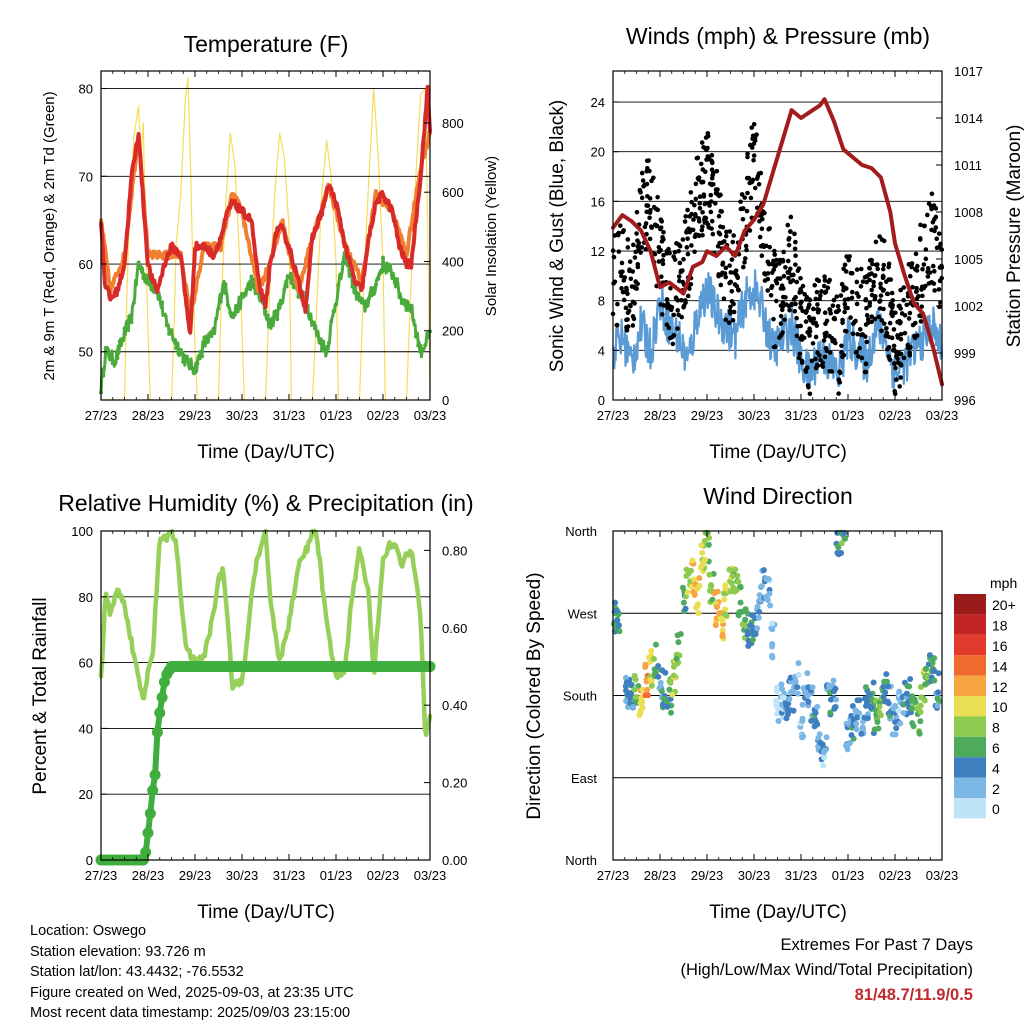 This screenshot has width=1024, height=1024. Describe the element at coordinates (101, 415) in the screenshot. I see `x-tick-label: 27/23` at that location.